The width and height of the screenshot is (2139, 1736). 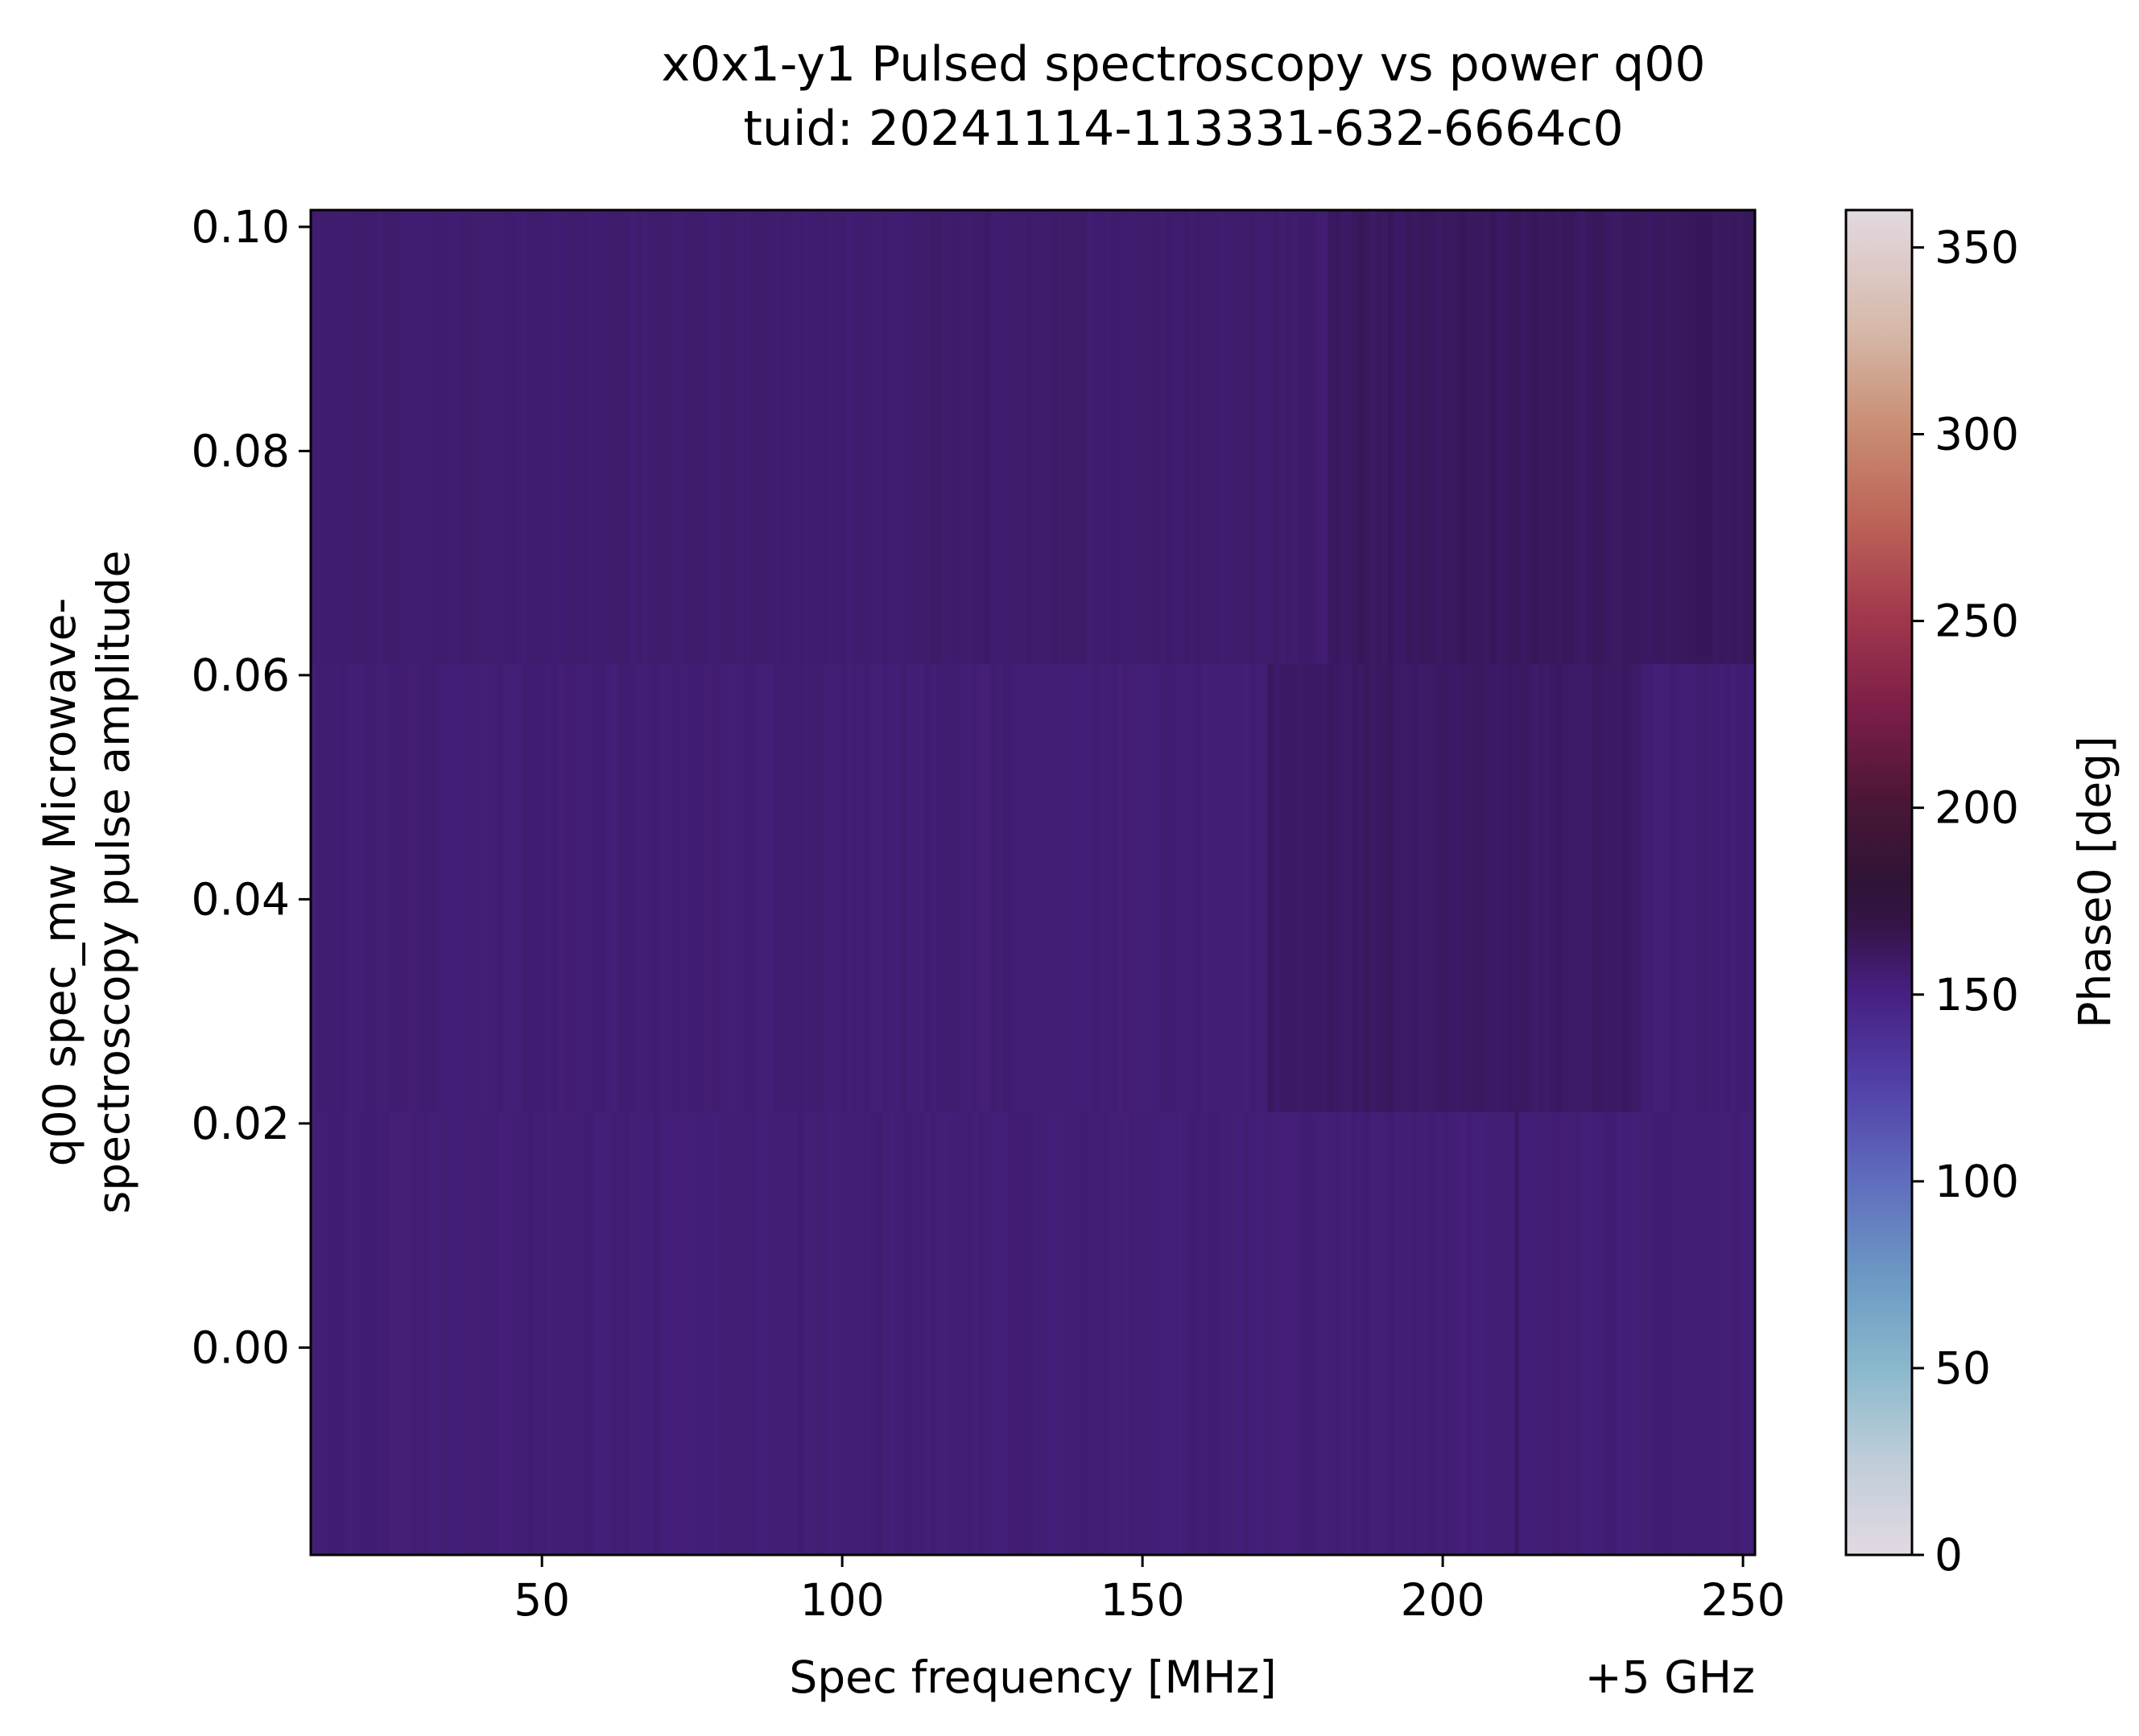 What do you see at coordinates (1516, 1333) in the screenshot?
I see `heatmap-line-feature` at bounding box center [1516, 1333].